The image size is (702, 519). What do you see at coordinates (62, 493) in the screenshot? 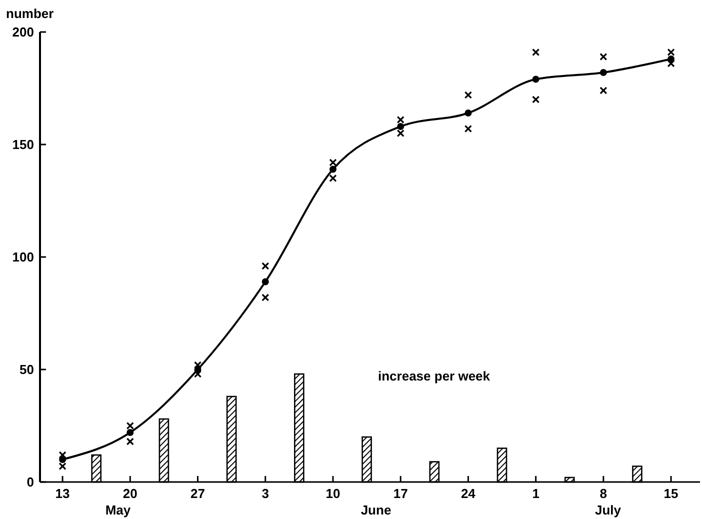
I see `x-tick-label: 13` at bounding box center [62, 493].